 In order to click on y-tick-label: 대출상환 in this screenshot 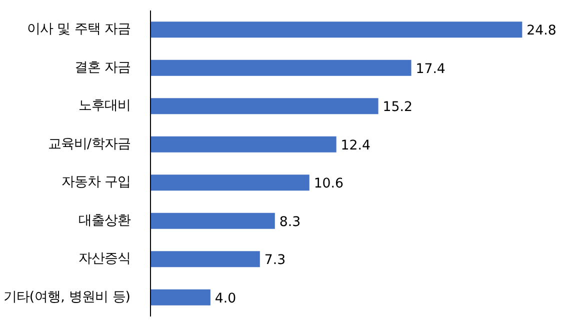, I will do `click(104, 220)`.